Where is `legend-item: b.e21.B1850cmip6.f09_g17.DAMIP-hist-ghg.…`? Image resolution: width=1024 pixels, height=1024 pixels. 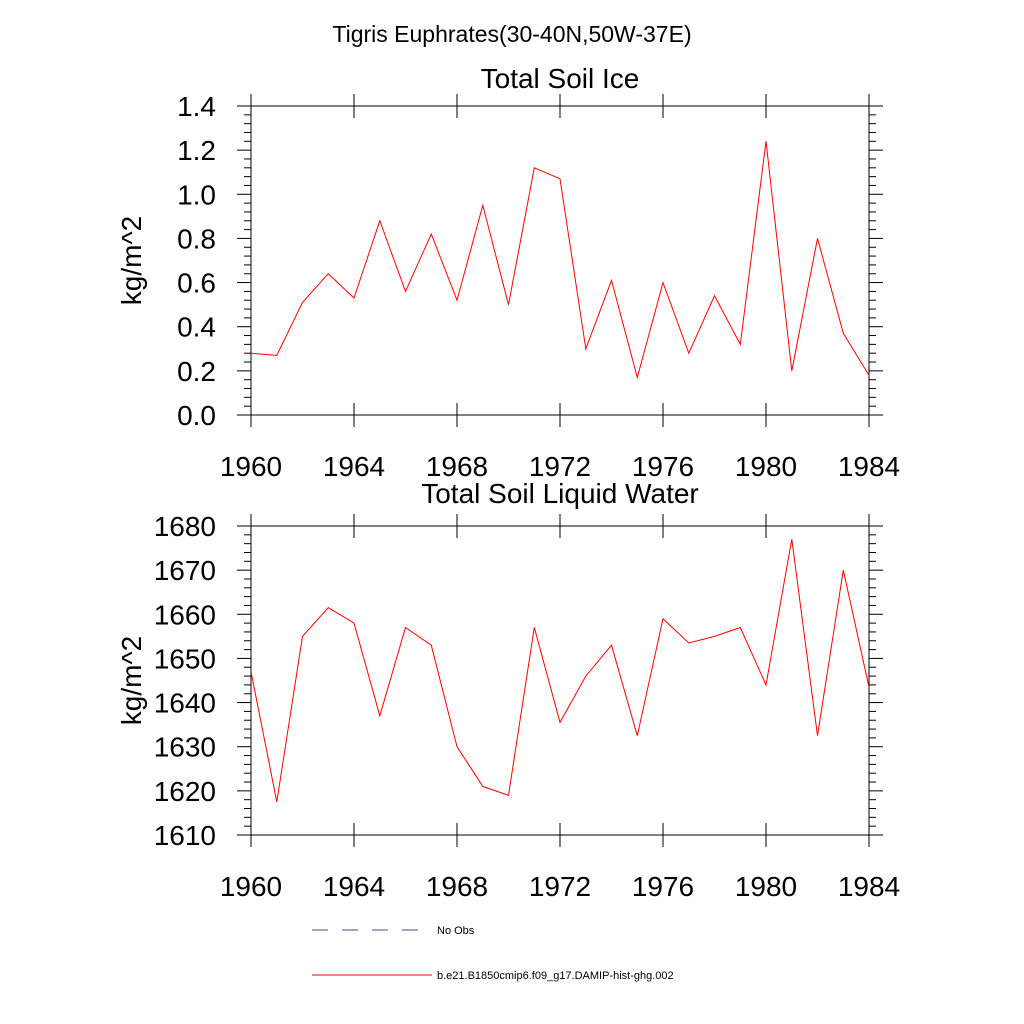 legend-item: b.e21.B1850cmip6.f09_g17.DAMIP-hist-ghg.… is located at coordinates (493, 976).